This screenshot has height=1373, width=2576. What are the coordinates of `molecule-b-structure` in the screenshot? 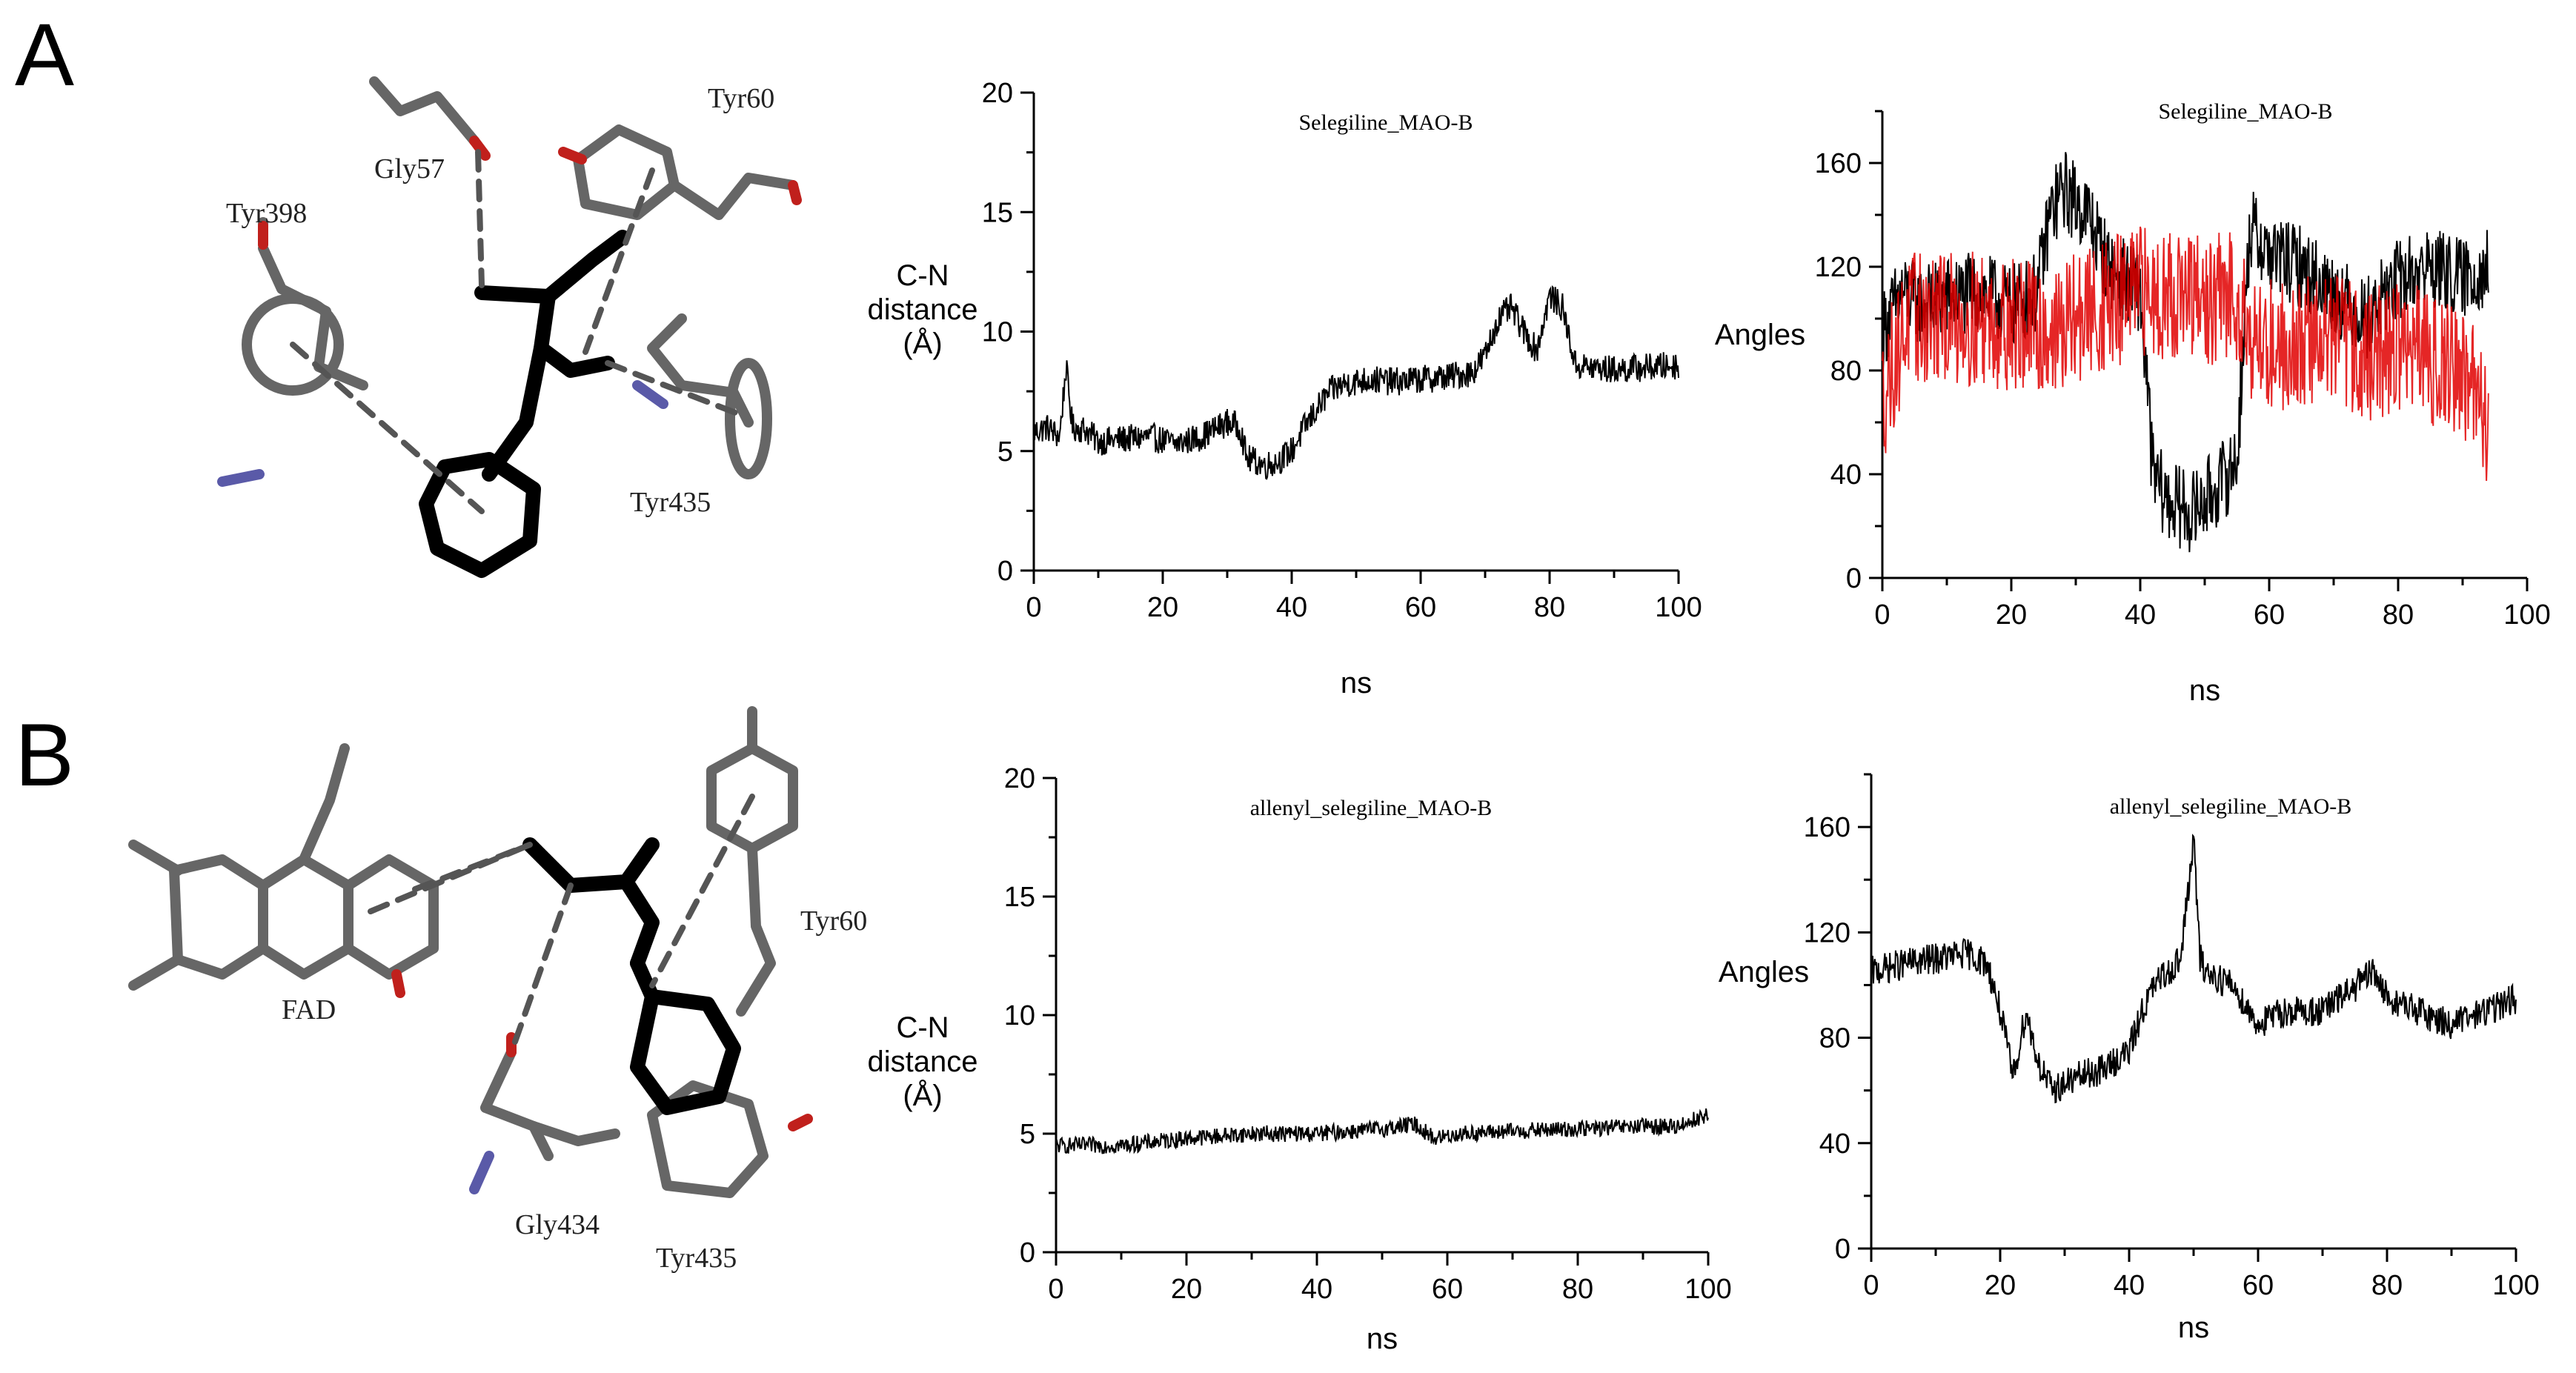 It's located at (470, 952).